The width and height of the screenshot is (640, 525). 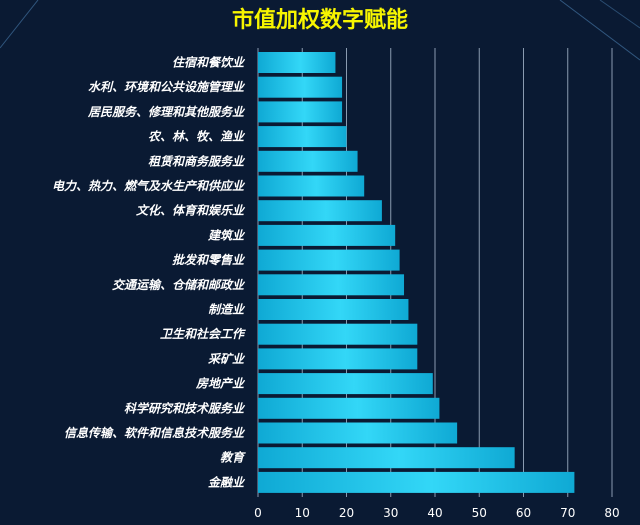 What do you see at coordinates (227, 310) in the screenshot?
I see `category-label: 制造业` at bounding box center [227, 310].